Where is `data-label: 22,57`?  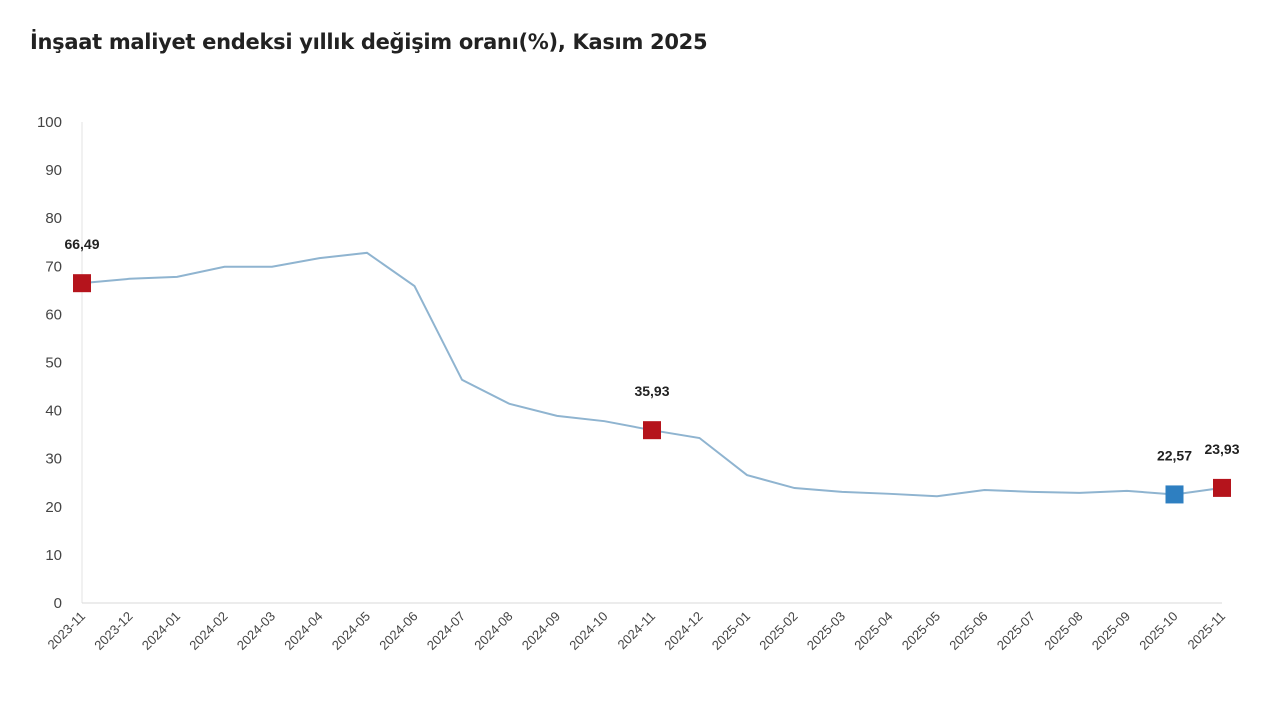 data-label: 22,57 is located at coordinates (1174, 455).